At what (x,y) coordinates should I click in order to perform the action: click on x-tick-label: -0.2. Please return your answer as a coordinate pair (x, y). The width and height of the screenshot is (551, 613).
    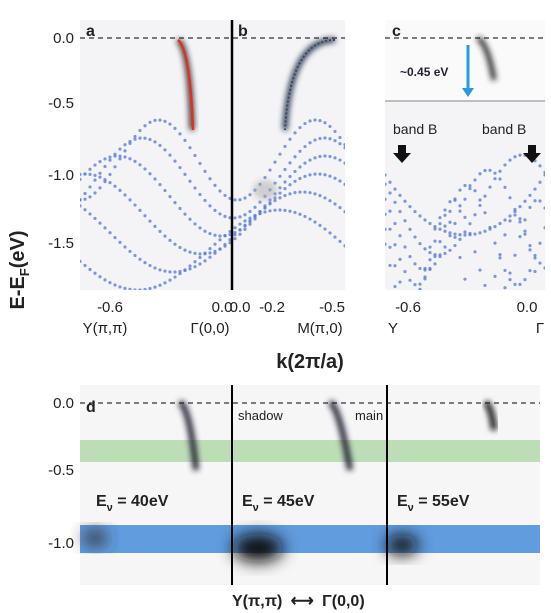
    Looking at the image, I should click on (272, 307).